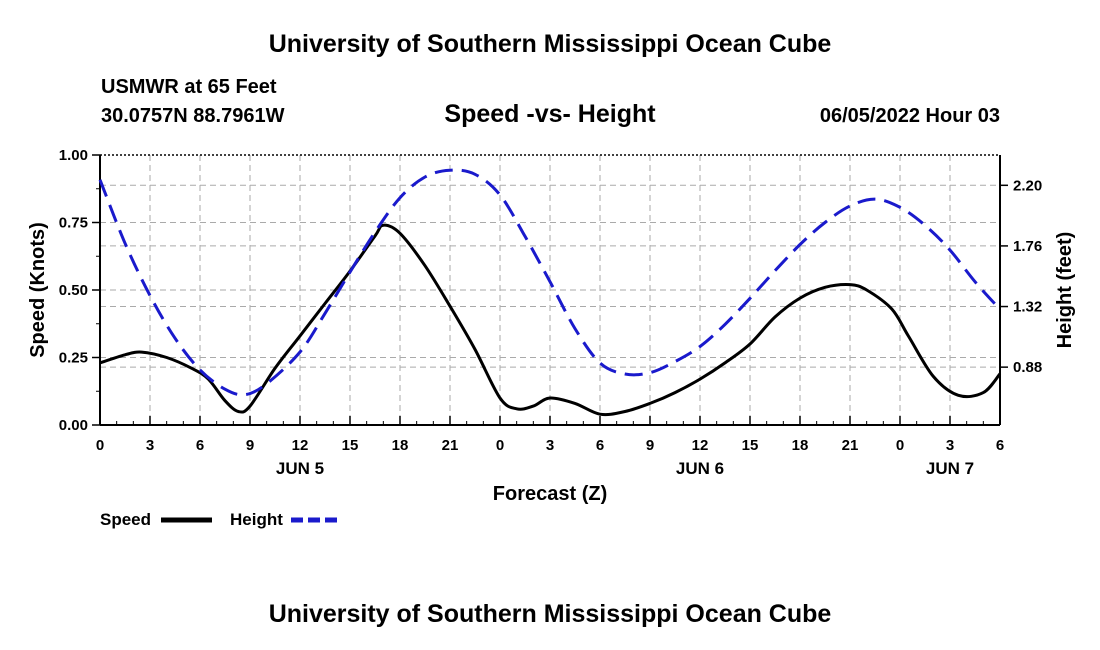 This screenshot has height=650, width=1100. What do you see at coordinates (550, 494) in the screenshot?
I see `x-axis-title: Forecast (Z)` at bounding box center [550, 494].